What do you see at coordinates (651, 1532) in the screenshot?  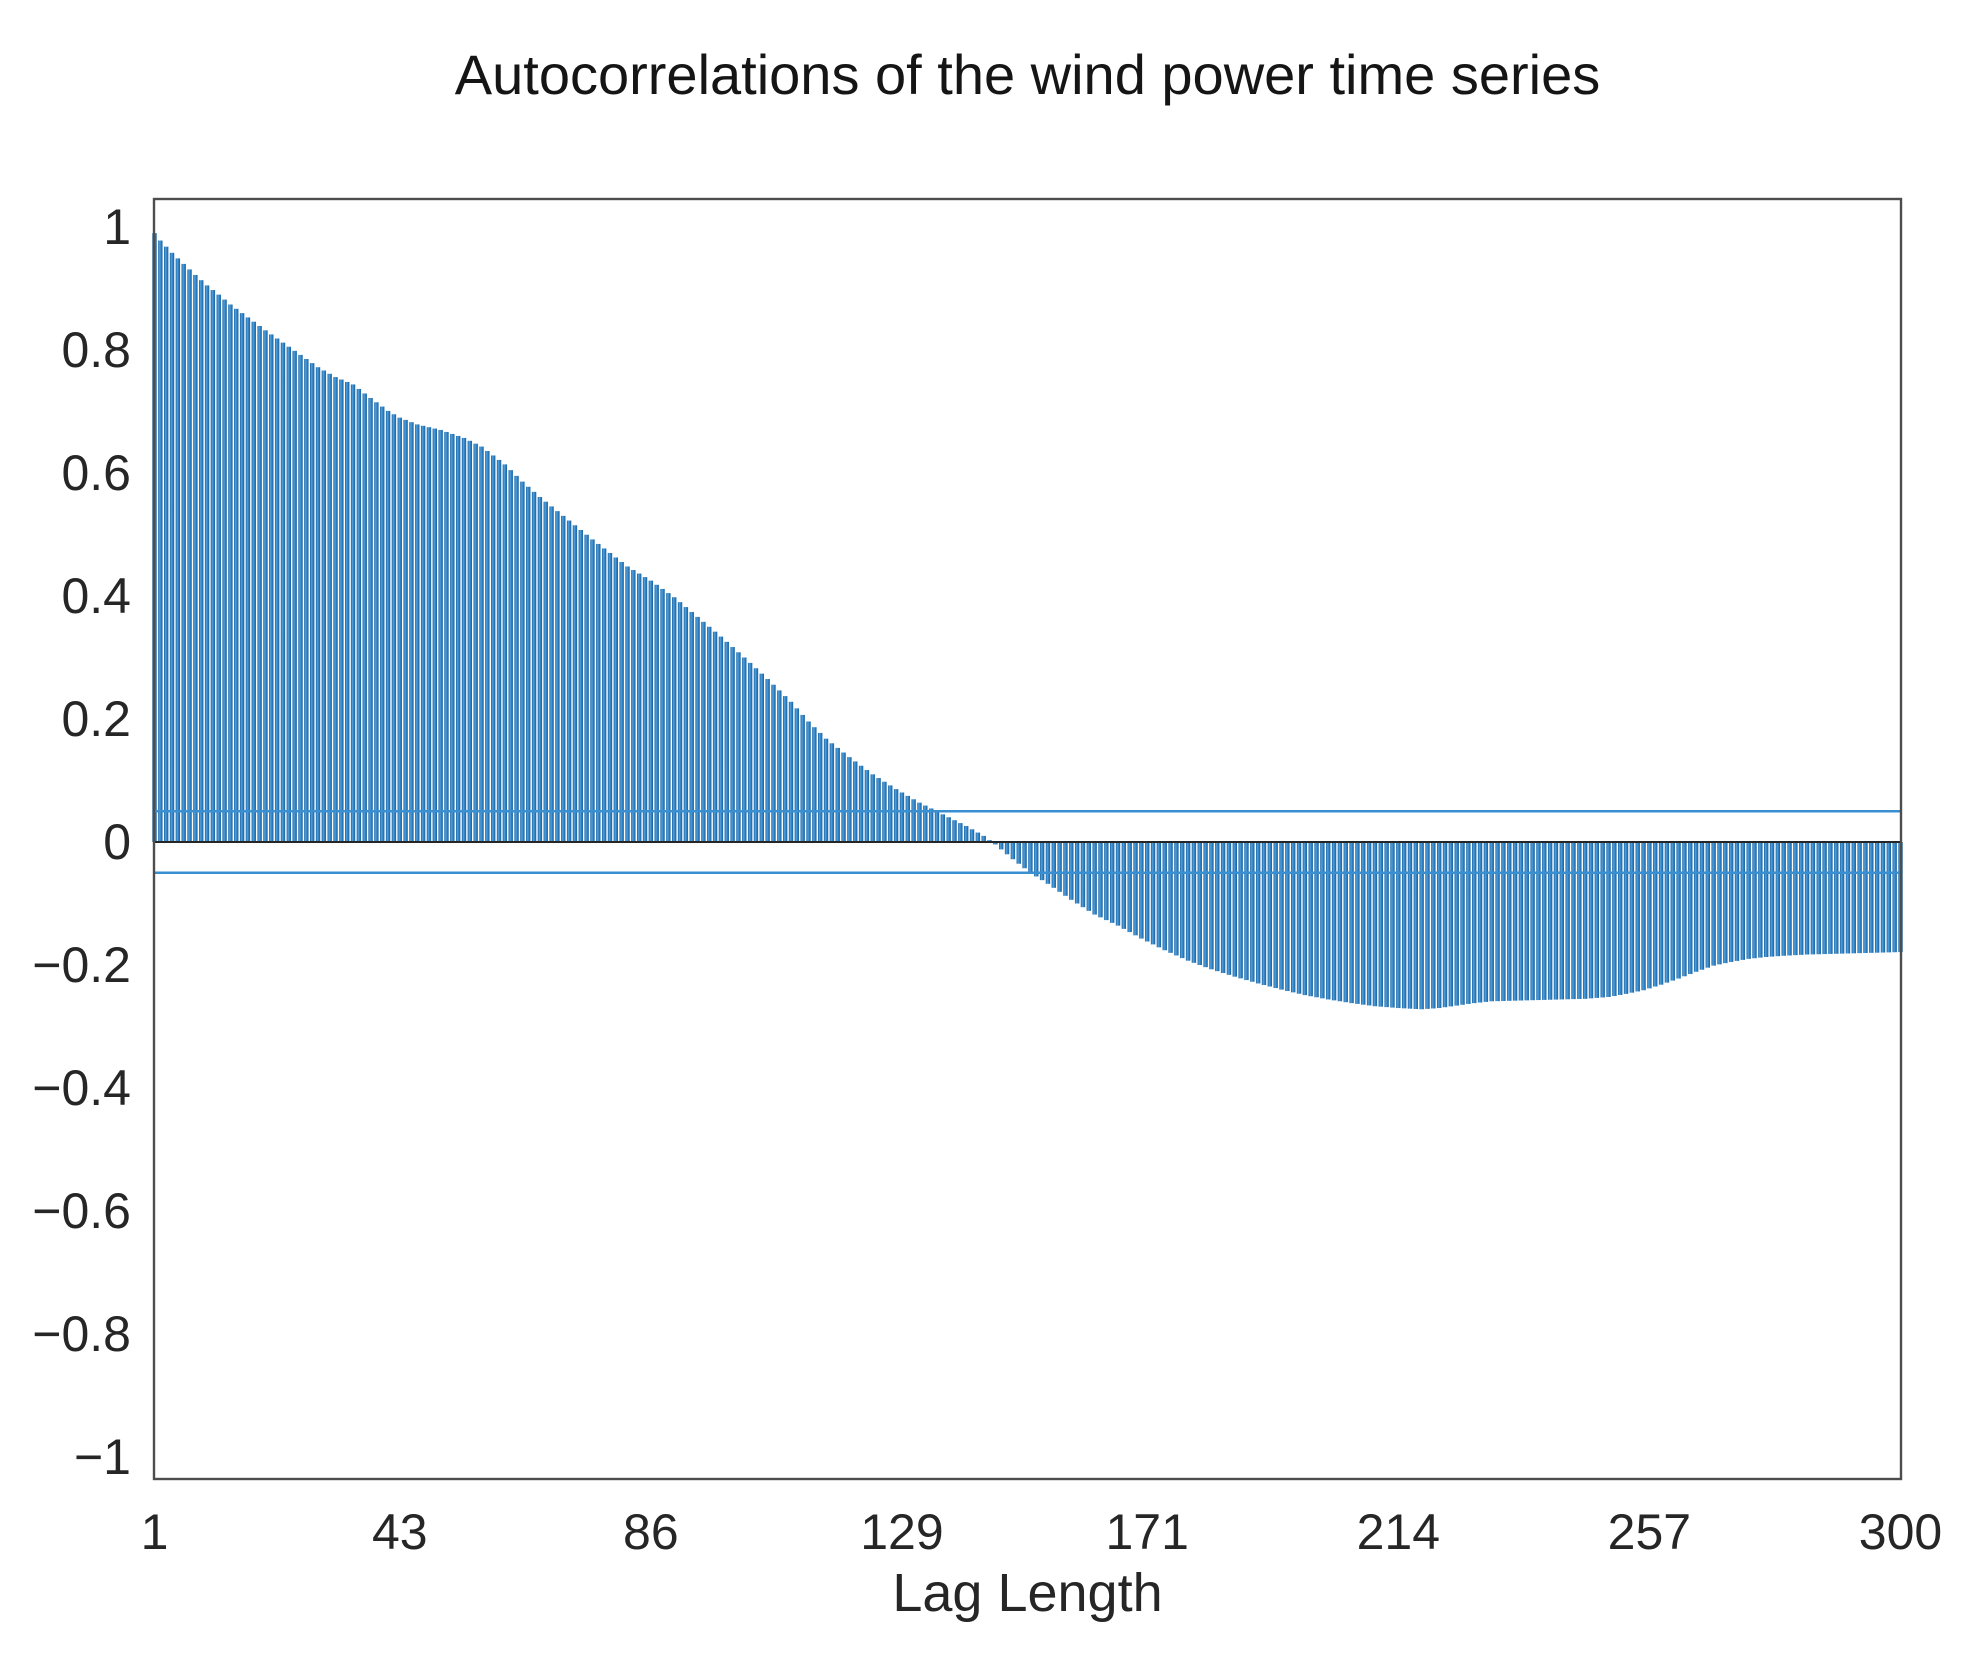 I see `x-tick-label: 86` at bounding box center [651, 1532].